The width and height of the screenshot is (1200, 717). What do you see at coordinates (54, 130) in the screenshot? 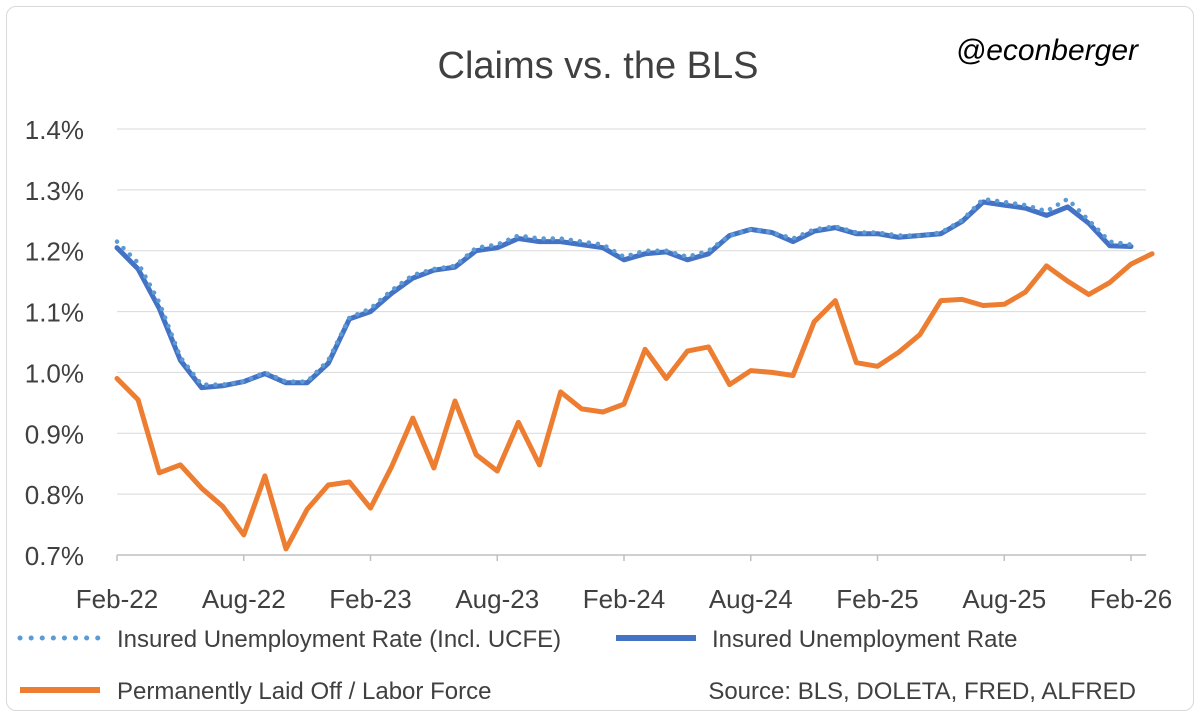
I see `y-tick-label: 1.4%` at bounding box center [54, 130].